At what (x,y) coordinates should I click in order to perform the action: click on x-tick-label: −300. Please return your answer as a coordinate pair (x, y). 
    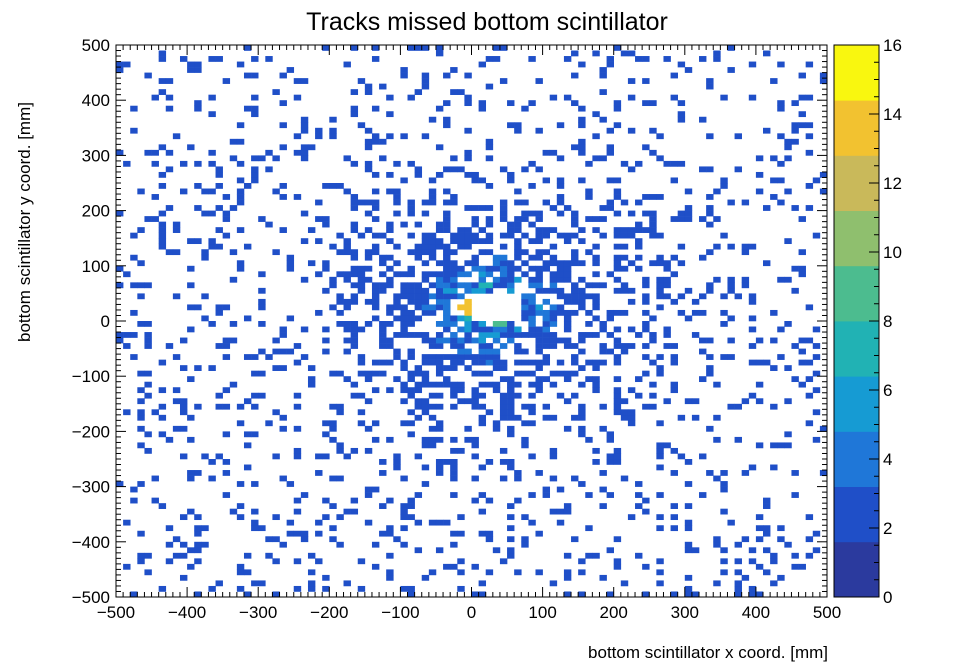
    Looking at the image, I should click on (258, 612).